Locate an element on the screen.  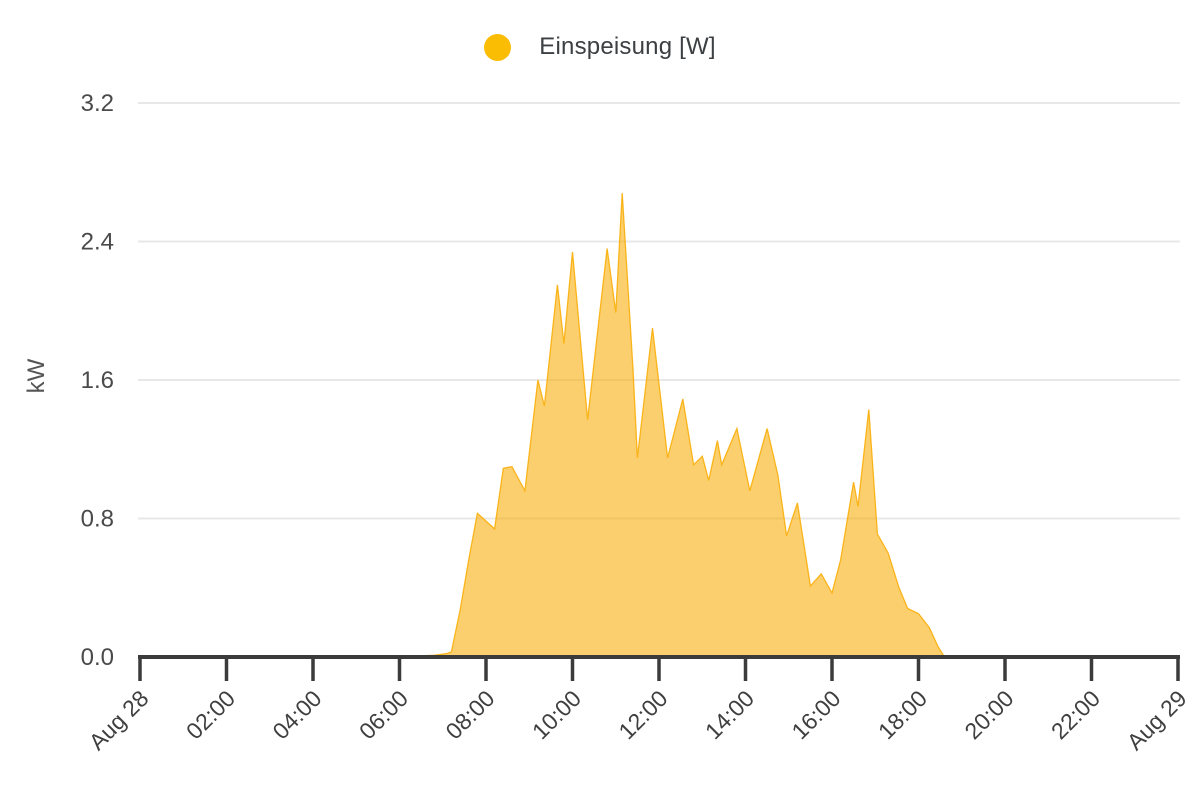
x-tick-label: 14:00 is located at coordinates (729, 714).